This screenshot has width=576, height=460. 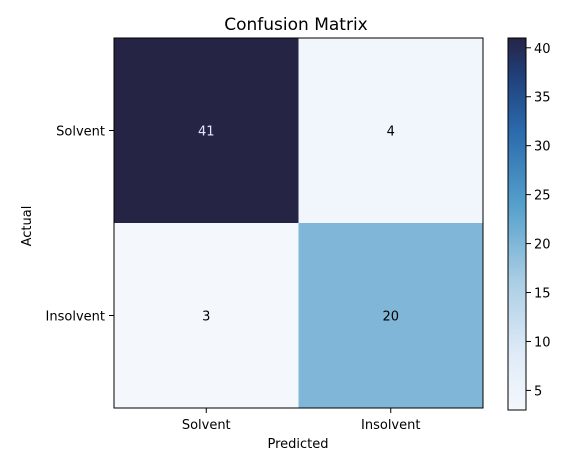 What do you see at coordinates (542, 49) in the screenshot?
I see `colorbar-tick-label: 40` at bounding box center [542, 49].